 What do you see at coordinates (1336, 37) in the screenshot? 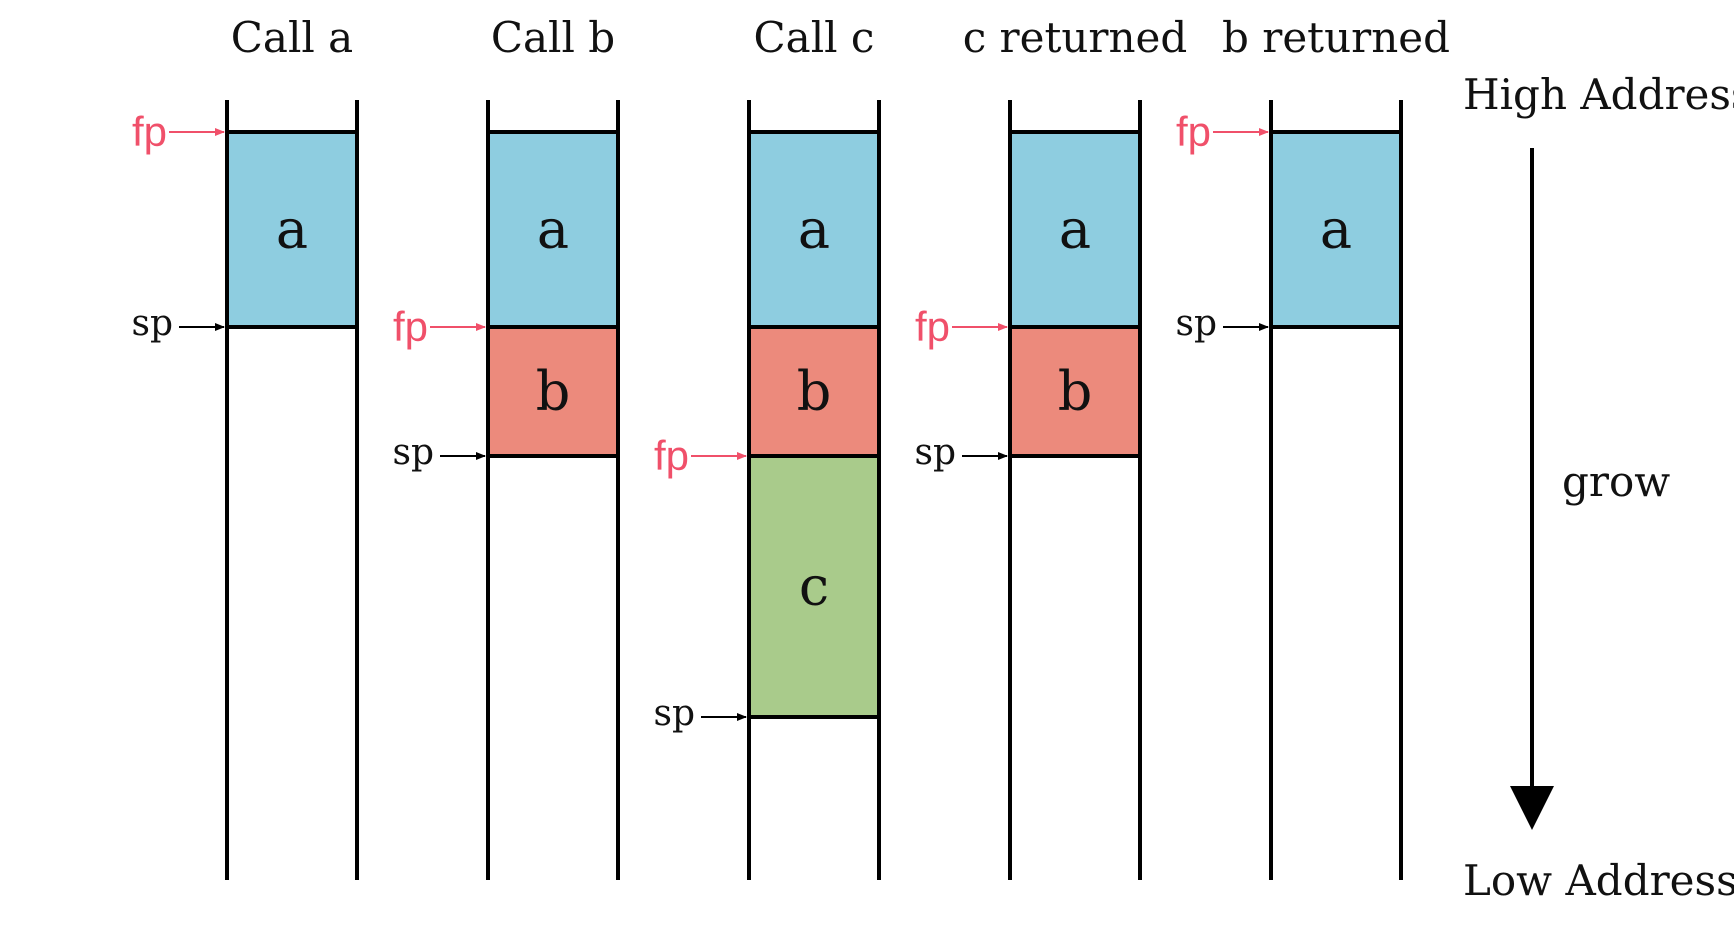
I see `stage-title: b returned` at bounding box center [1336, 37].